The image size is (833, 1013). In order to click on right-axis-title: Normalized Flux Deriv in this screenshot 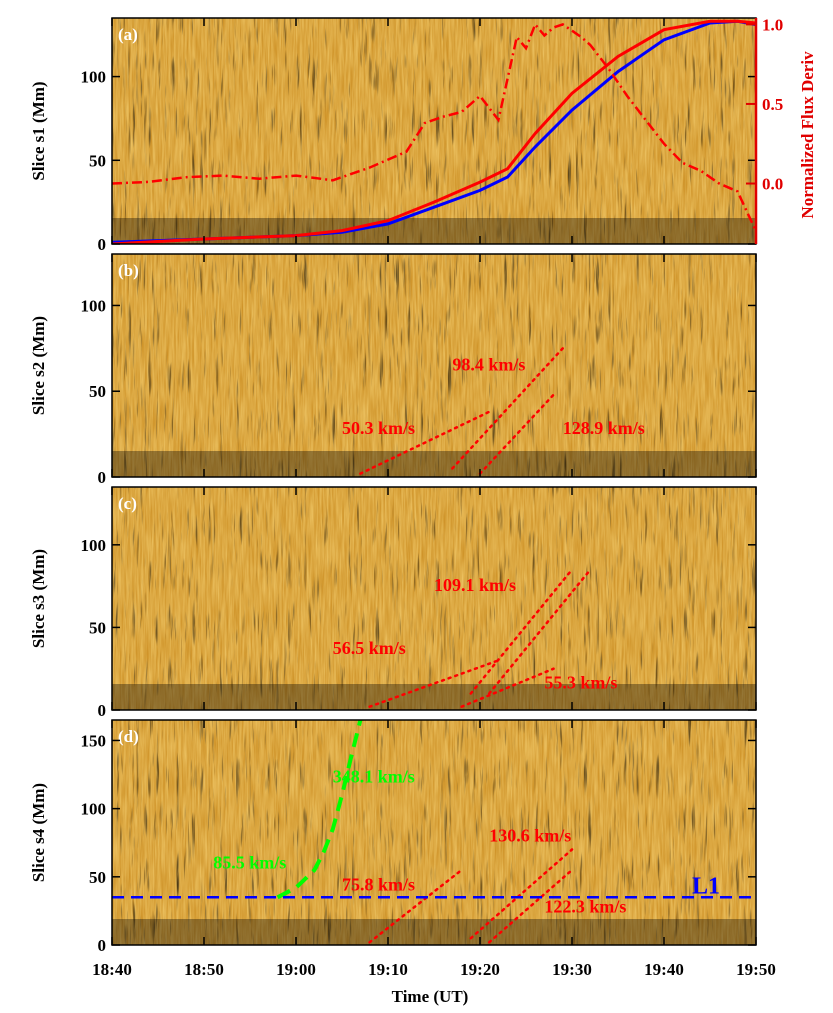, I will do `click(807, 135)`.